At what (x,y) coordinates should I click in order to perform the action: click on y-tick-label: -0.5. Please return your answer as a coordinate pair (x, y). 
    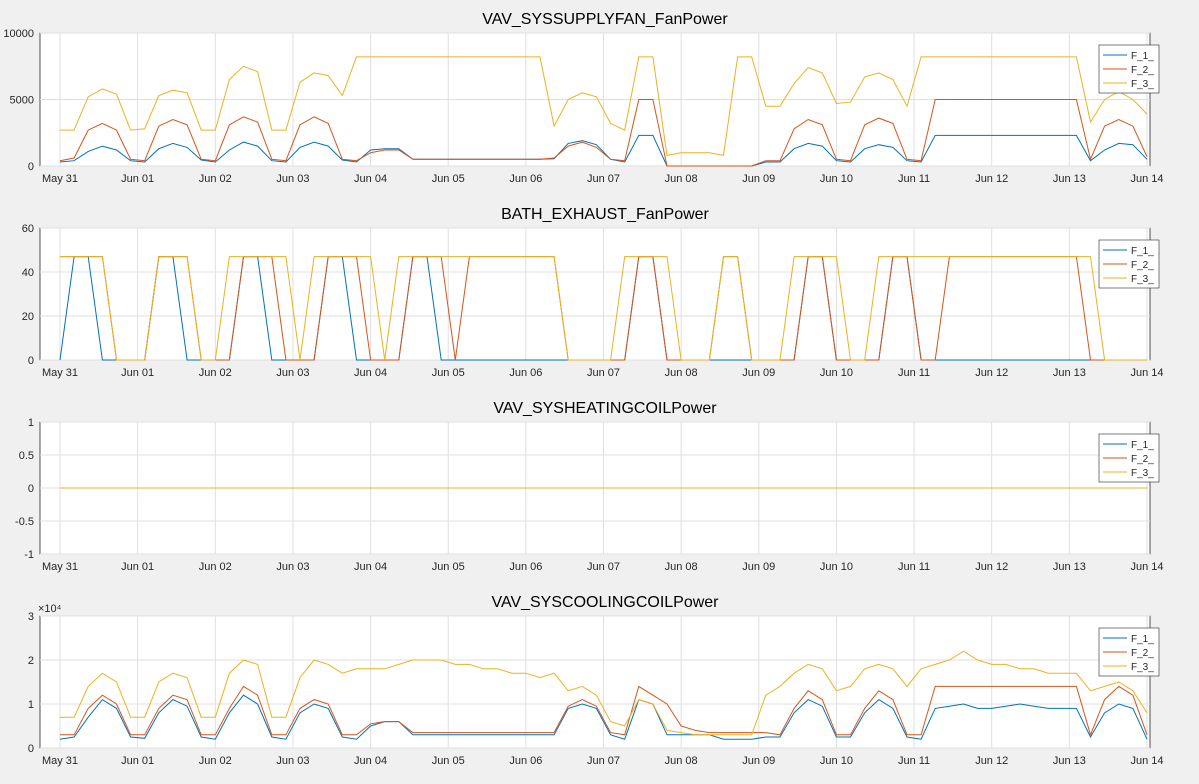
    Looking at the image, I should click on (24, 522).